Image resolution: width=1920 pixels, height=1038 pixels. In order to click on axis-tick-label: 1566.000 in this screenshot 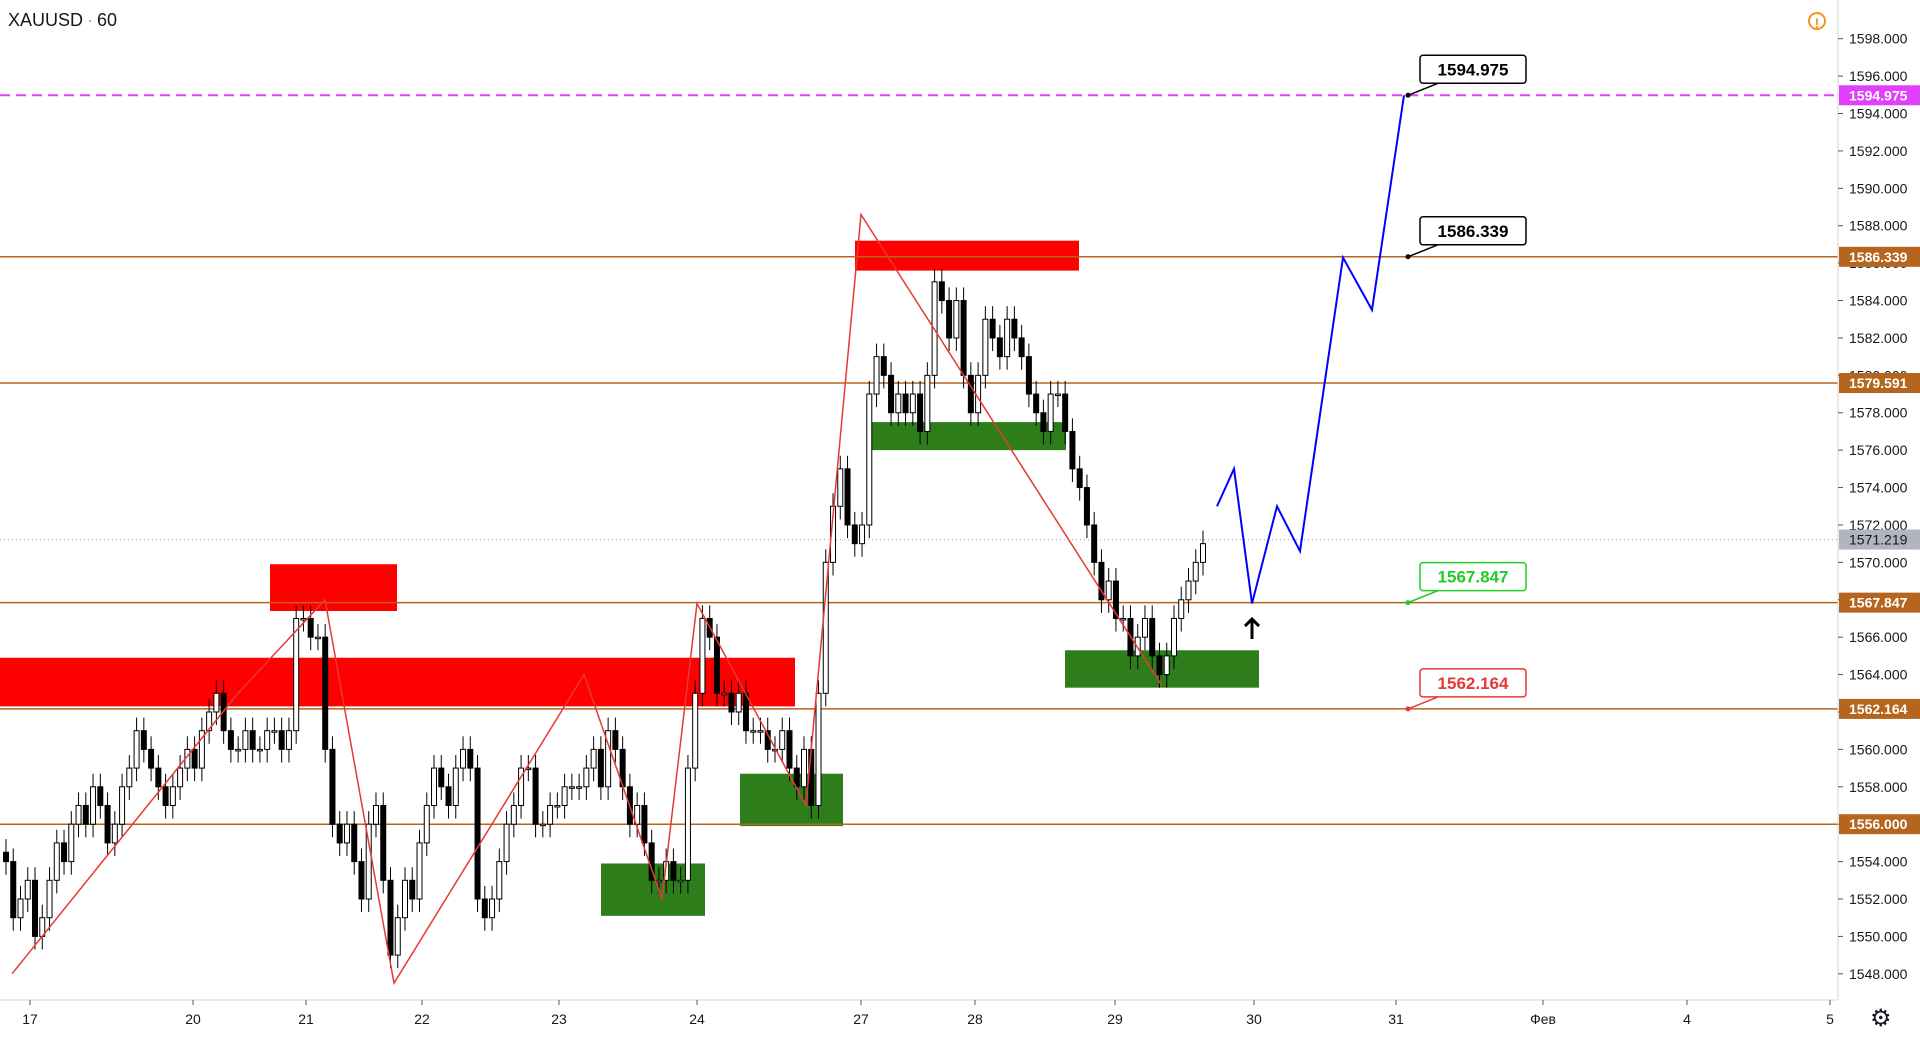, I will do `click(1878, 637)`.